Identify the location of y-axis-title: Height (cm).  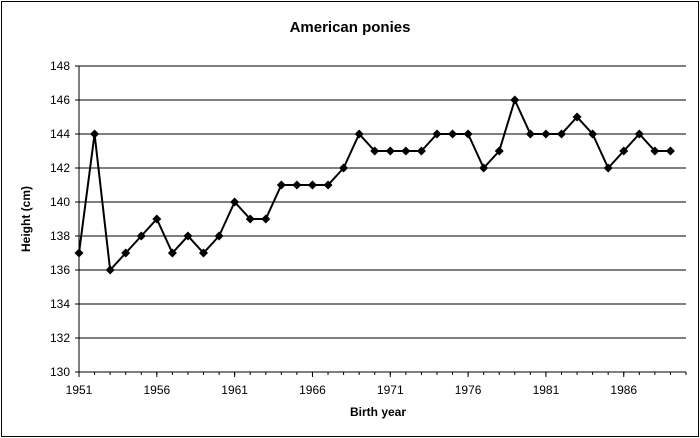
(26, 219).